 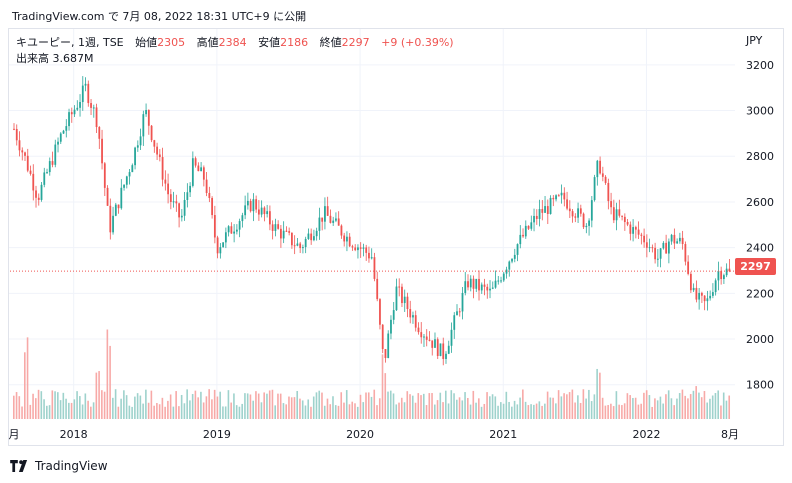 What do you see at coordinates (760, 225) in the screenshot?
I see `price-axis: 3200 3000 2800 2600 2400 2200 2000 1800` at bounding box center [760, 225].